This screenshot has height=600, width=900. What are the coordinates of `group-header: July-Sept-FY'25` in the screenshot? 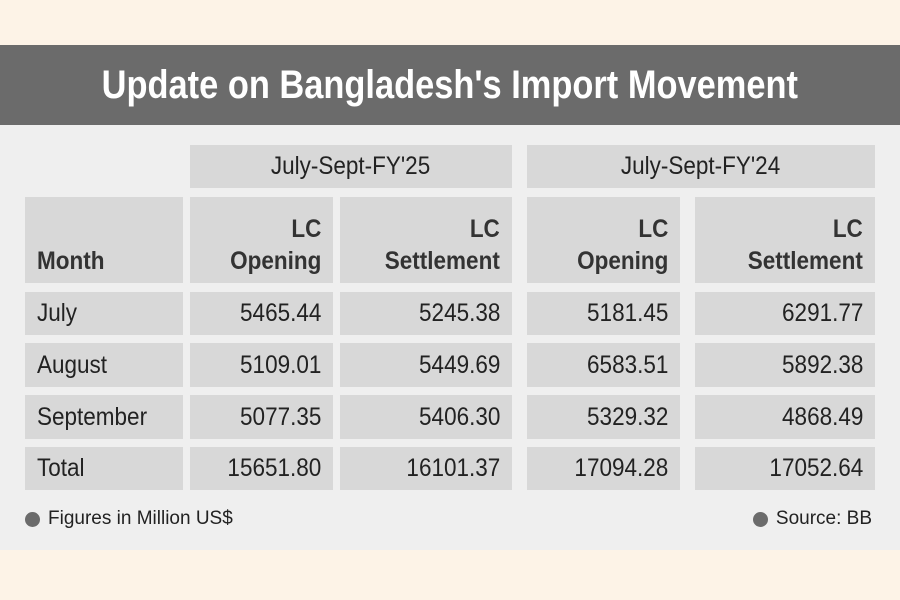 It's located at (351, 166).